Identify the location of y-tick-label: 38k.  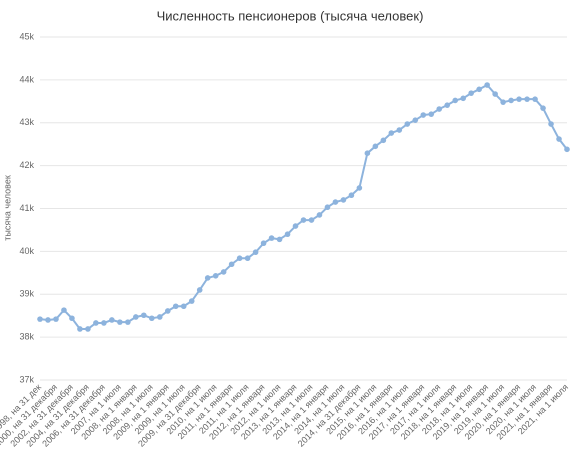
(26, 337).